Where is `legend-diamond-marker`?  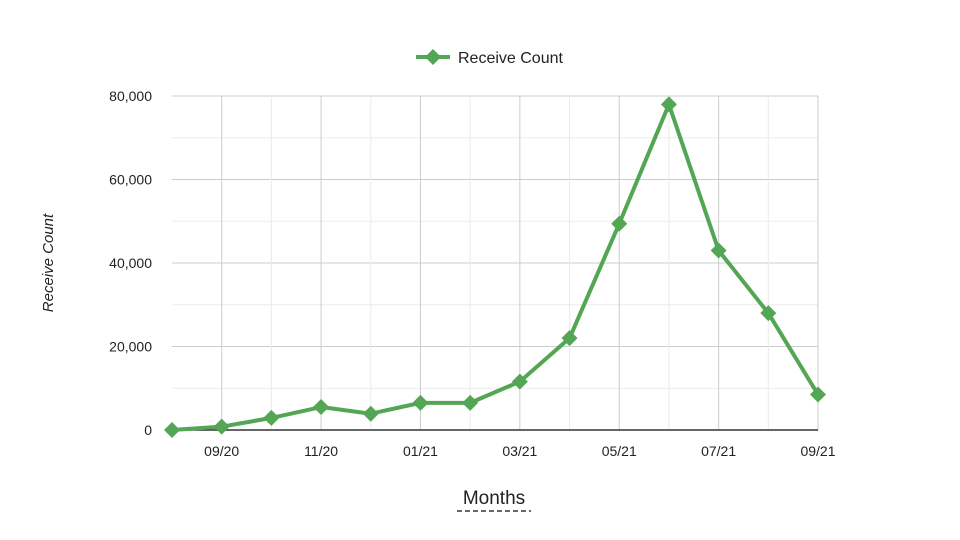
legend-diamond-marker is located at coordinates (433, 57).